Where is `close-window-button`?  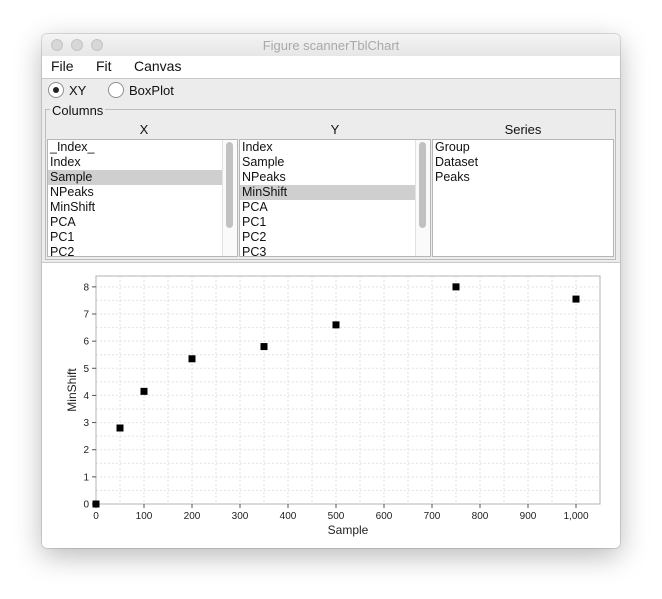
close-window-button is located at coordinates (57, 45).